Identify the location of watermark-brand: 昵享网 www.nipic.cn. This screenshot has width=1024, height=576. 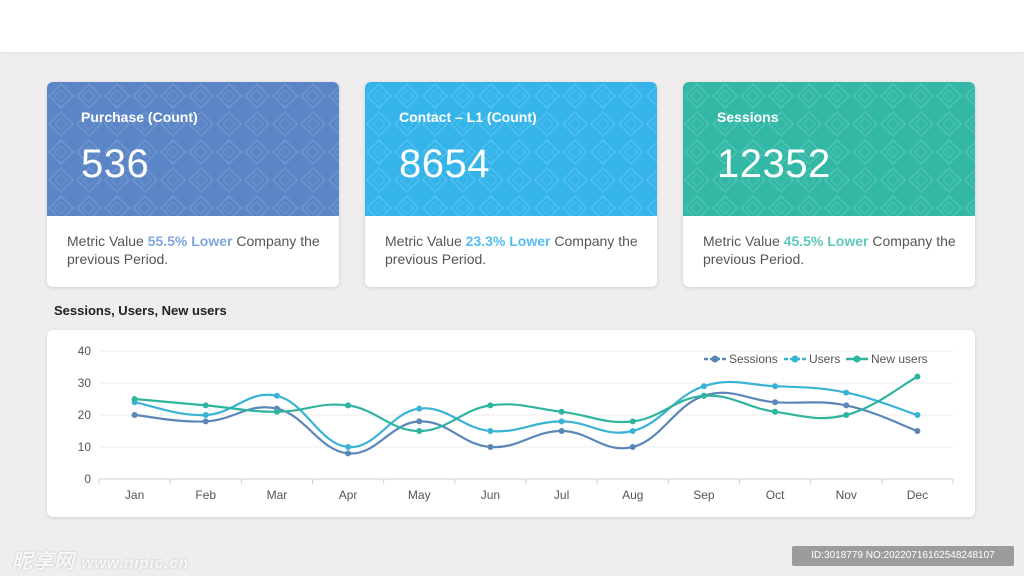
(100, 562).